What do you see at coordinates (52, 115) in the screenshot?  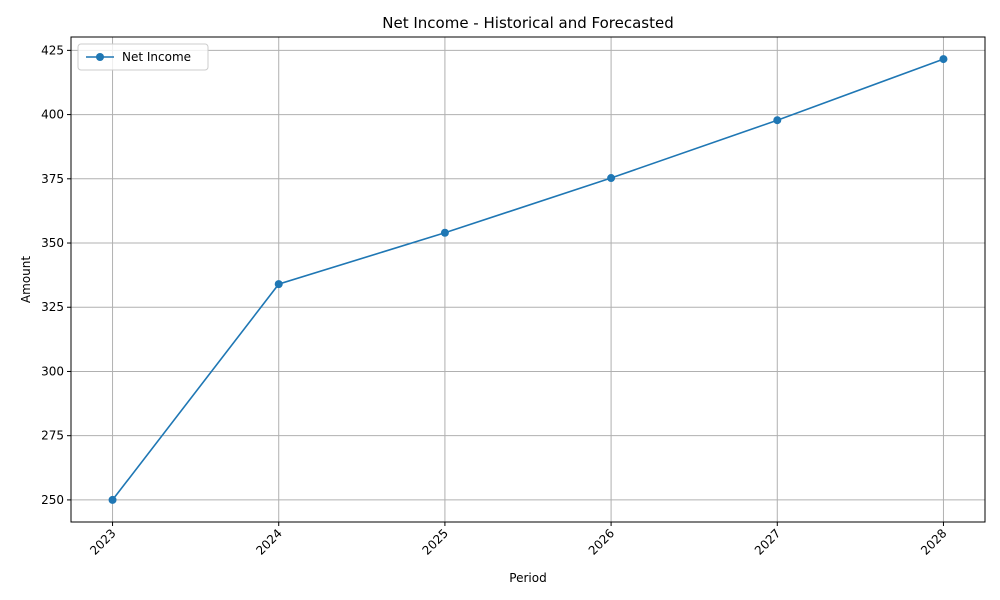 I see `y-tick-label: 400` at bounding box center [52, 115].